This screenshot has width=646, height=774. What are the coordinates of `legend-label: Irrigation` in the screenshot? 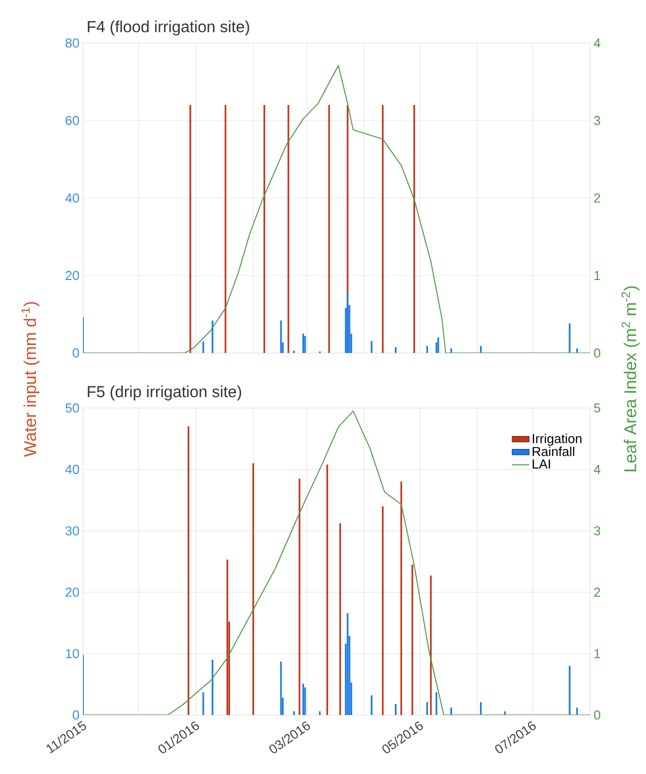 It's located at (557, 440).